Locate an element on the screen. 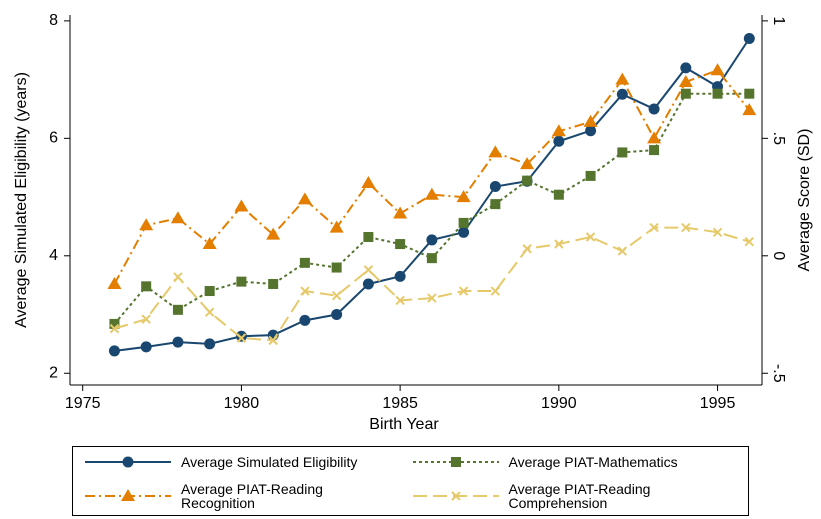 The width and height of the screenshot is (821, 519). y-tick-label: 2 is located at coordinates (53, 372).